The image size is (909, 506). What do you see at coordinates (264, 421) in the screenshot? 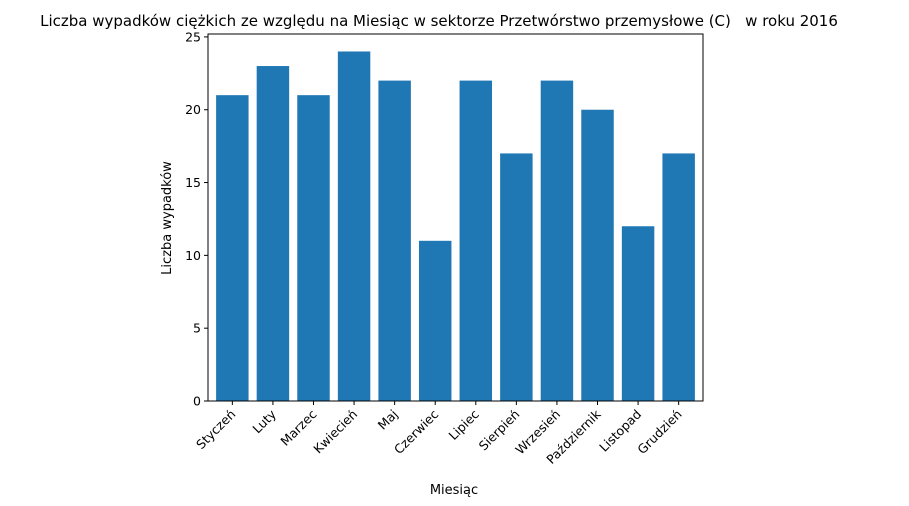
I see `x-tick-label: Luty` at bounding box center [264, 421].